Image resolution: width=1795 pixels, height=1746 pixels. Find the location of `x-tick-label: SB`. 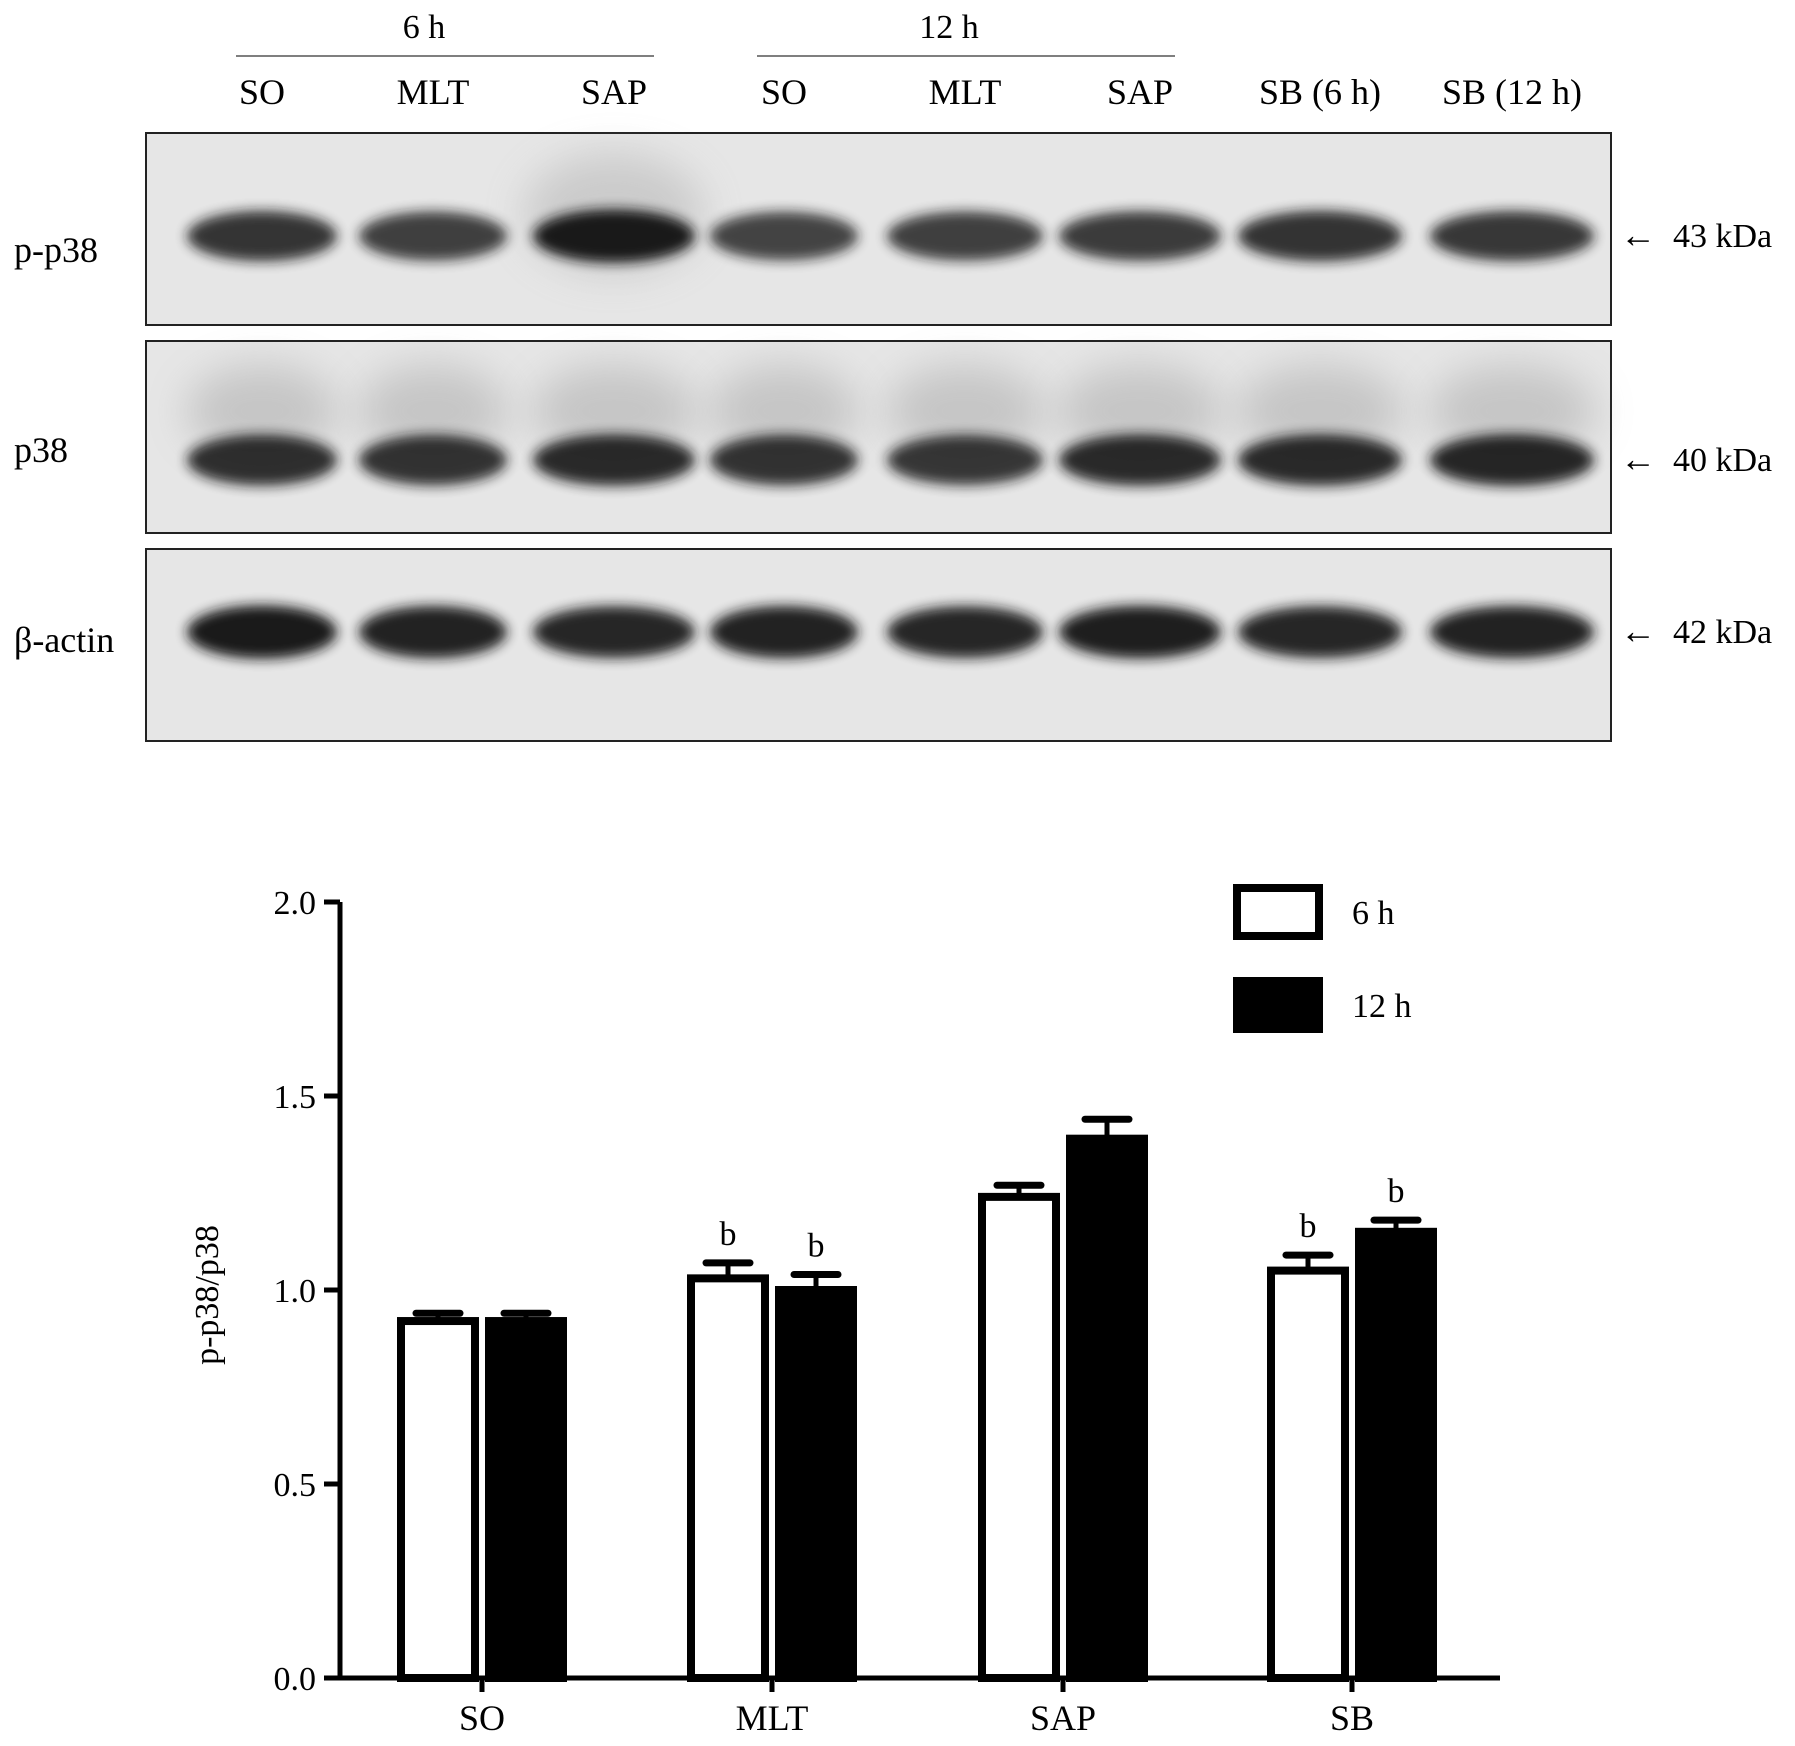

x-tick-label: SB is located at coordinates (1352, 1718).